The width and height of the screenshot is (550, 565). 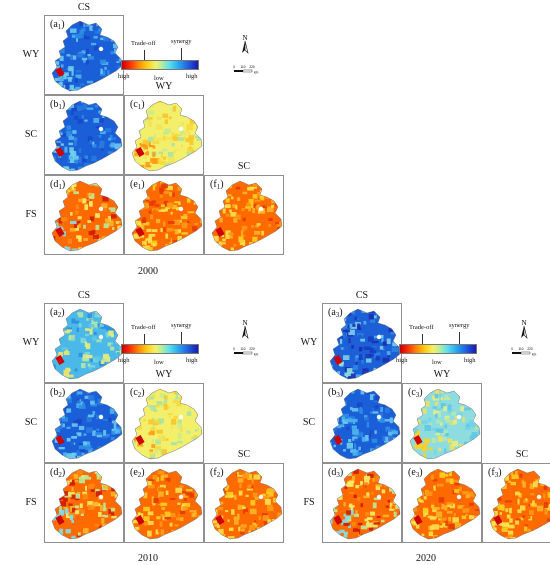 I want to click on panel-label: (f2), so click(x=217, y=473).